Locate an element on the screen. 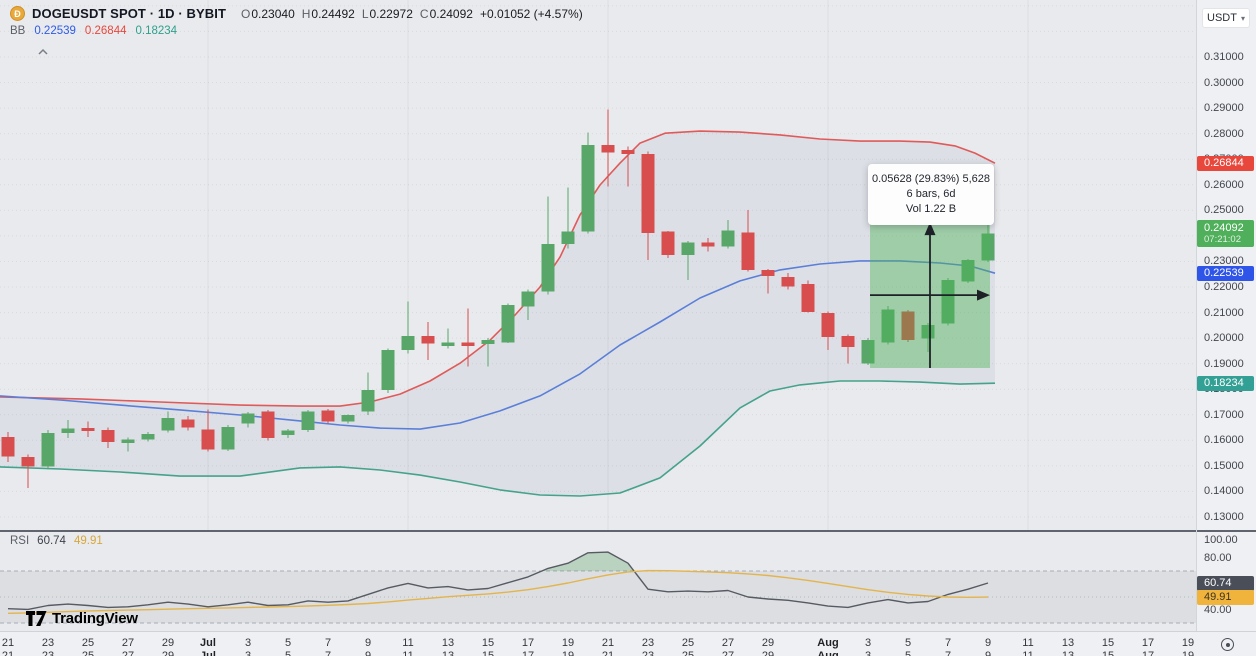  time-label: 13 is located at coordinates (1068, 643).